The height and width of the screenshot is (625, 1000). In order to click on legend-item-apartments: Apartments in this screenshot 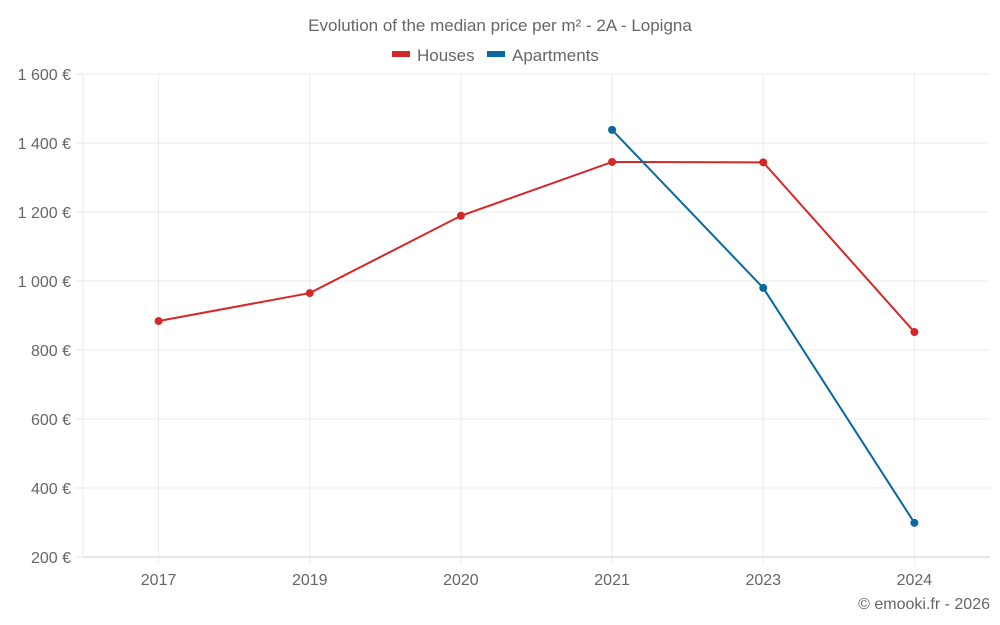, I will do `click(543, 55)`.